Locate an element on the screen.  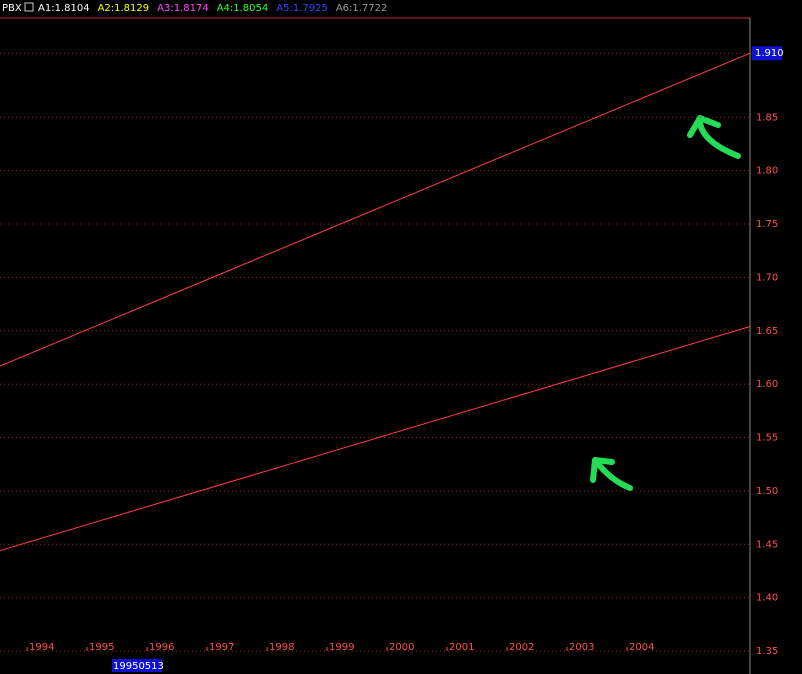
x-tick-label: 1999 is located at coordinates (341, 647).